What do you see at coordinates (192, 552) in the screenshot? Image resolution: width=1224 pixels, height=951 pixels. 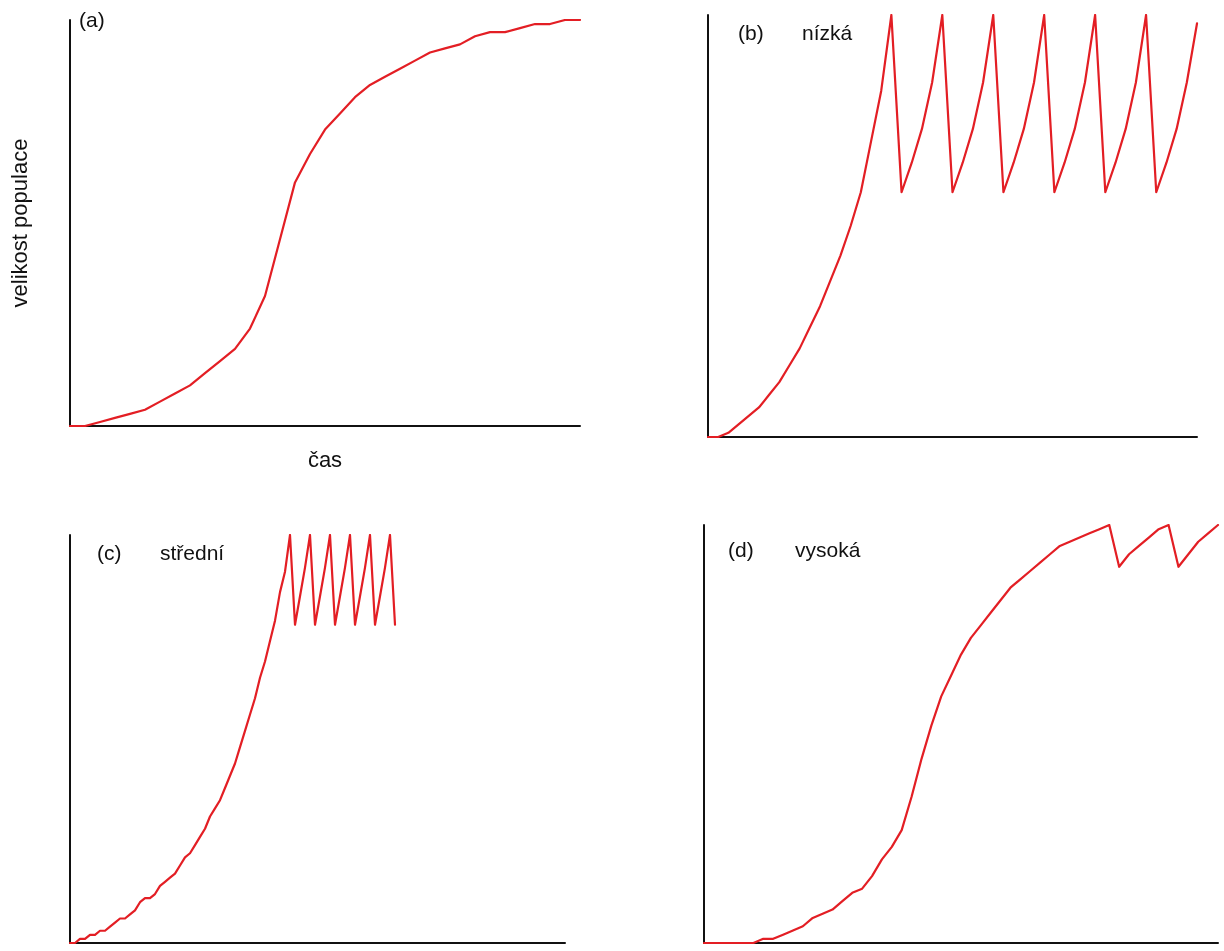 I see `chart-subtitle: střední` at bounding box center [192, 552].